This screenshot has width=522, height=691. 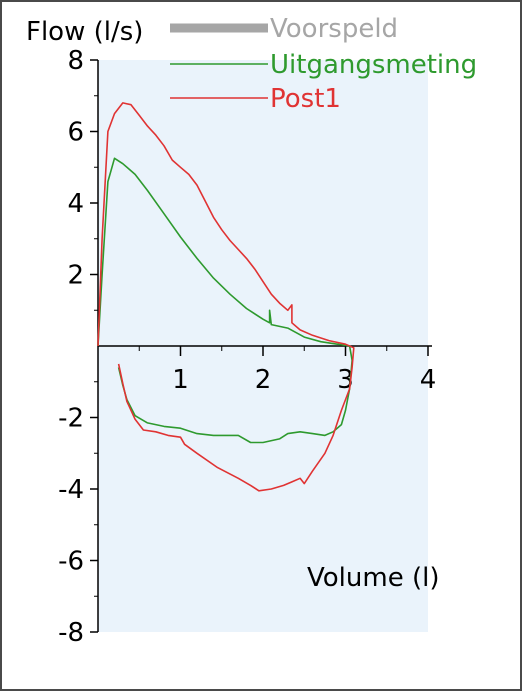 I want to click on x-axis-label: Volume (l), so click(x=373, y=578).